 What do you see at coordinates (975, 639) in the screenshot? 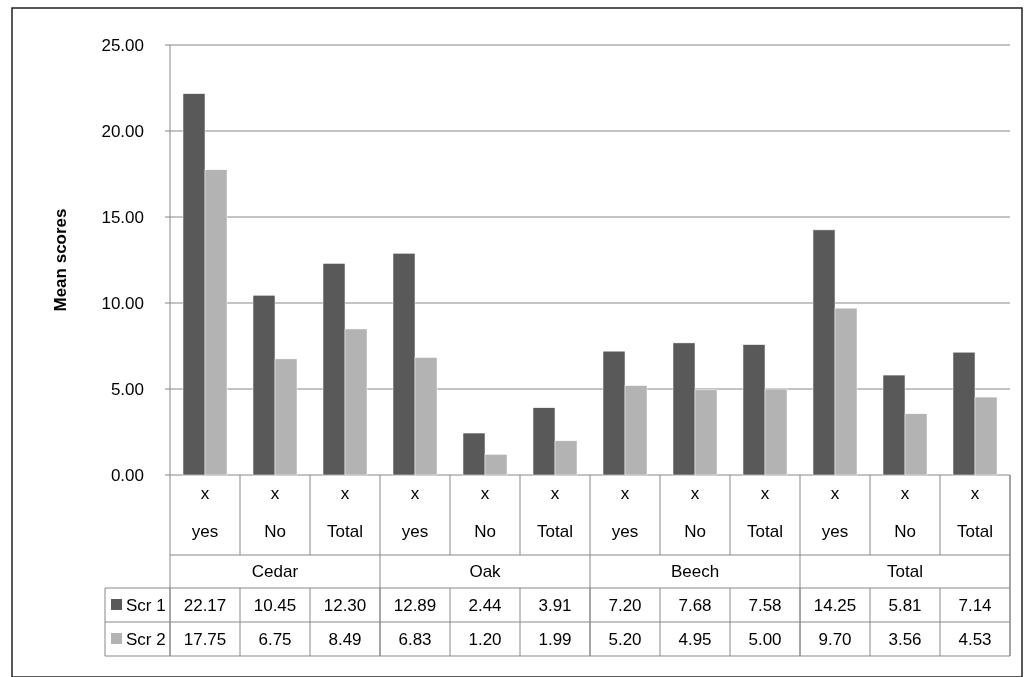
I see `data-label: 4.53` at bounding box center [975, 639].